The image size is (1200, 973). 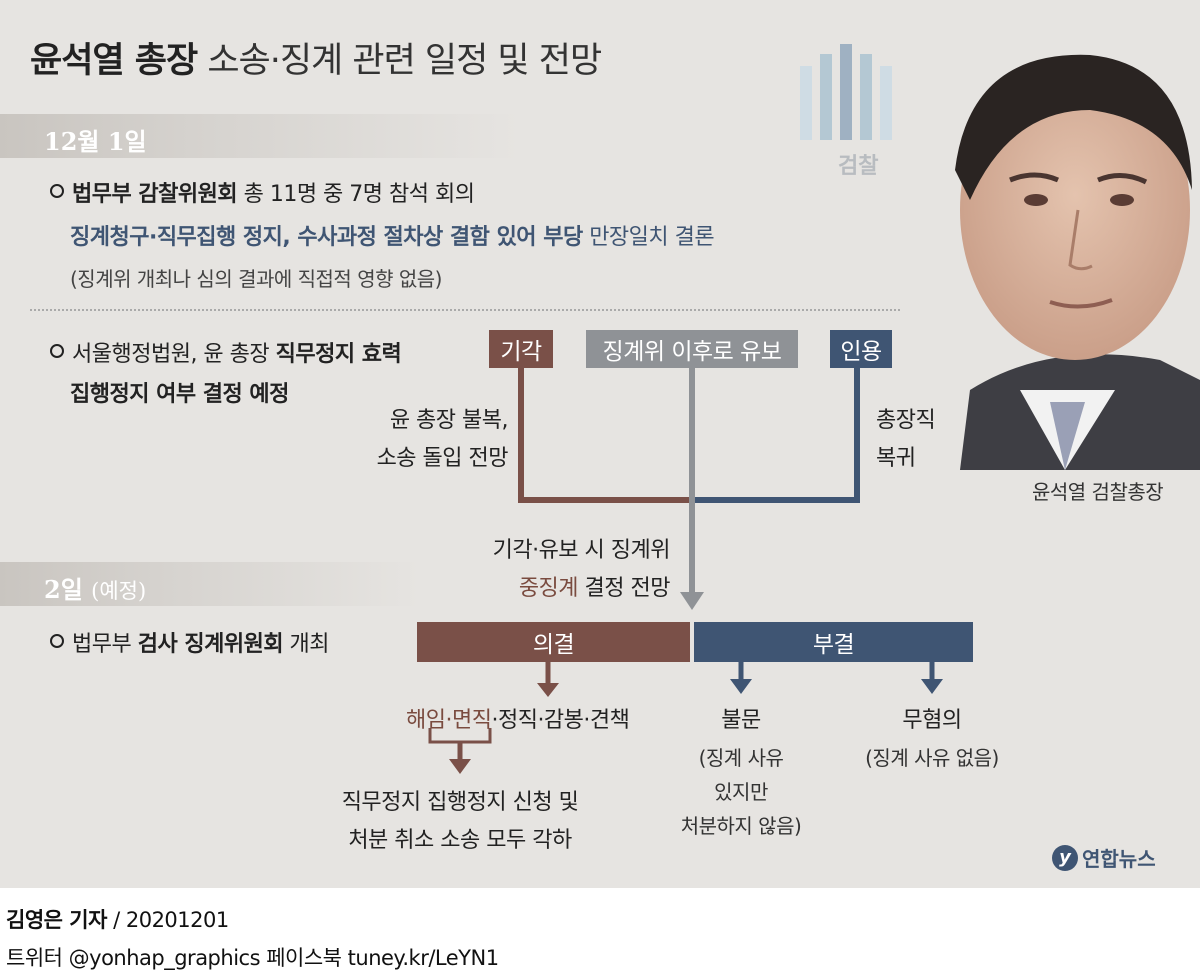 What do you see at coordinates (624, 588) in the screenshot?
I see `merge-note-rest: 결정 전망` at bounding box center [624, 588].